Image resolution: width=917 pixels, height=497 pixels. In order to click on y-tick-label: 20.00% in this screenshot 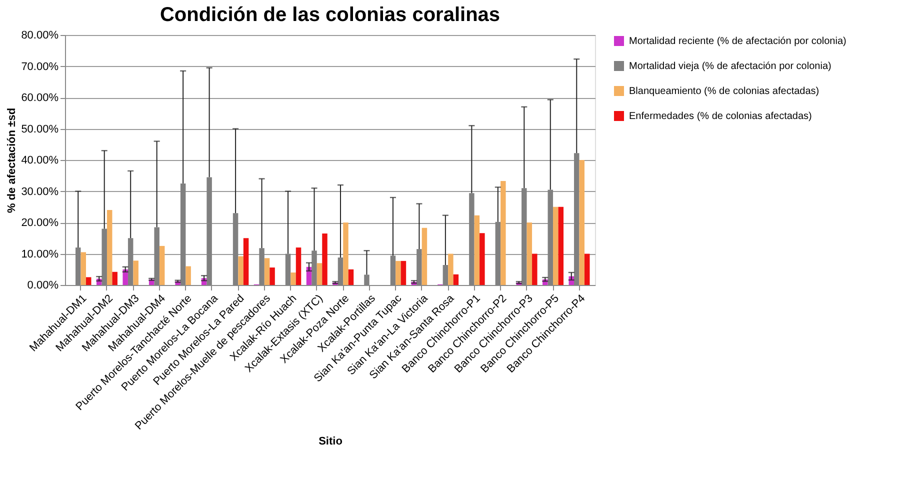, I will do `click(40, 223)`.